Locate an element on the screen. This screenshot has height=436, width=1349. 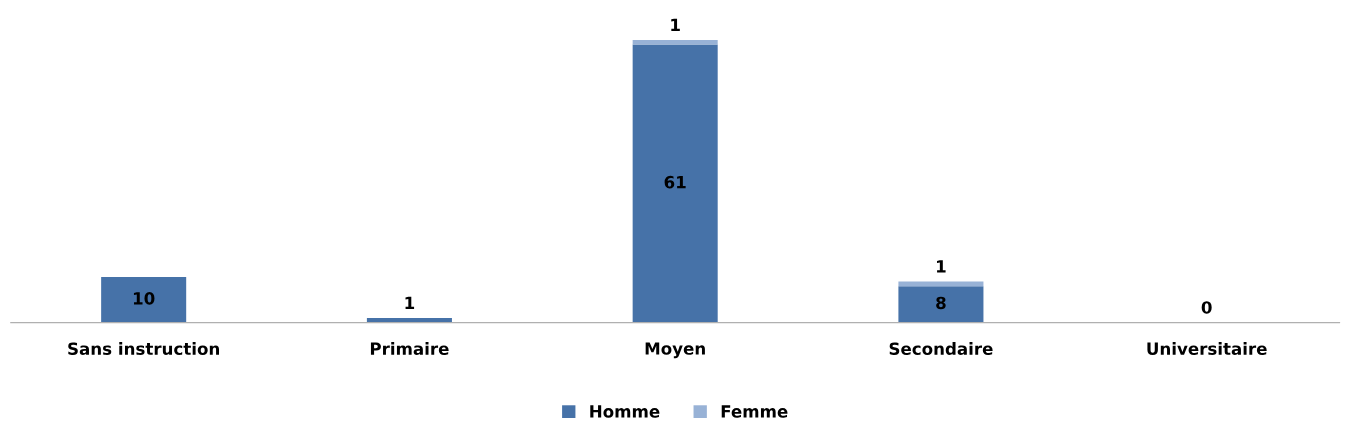
legend-label: Femme is located at coordinates (754, 411).